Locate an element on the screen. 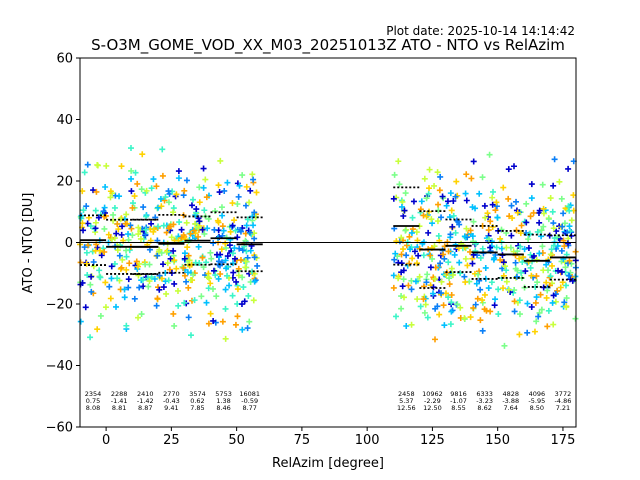  bin-std-label: 9.41 is located at coordinates (171, 408).